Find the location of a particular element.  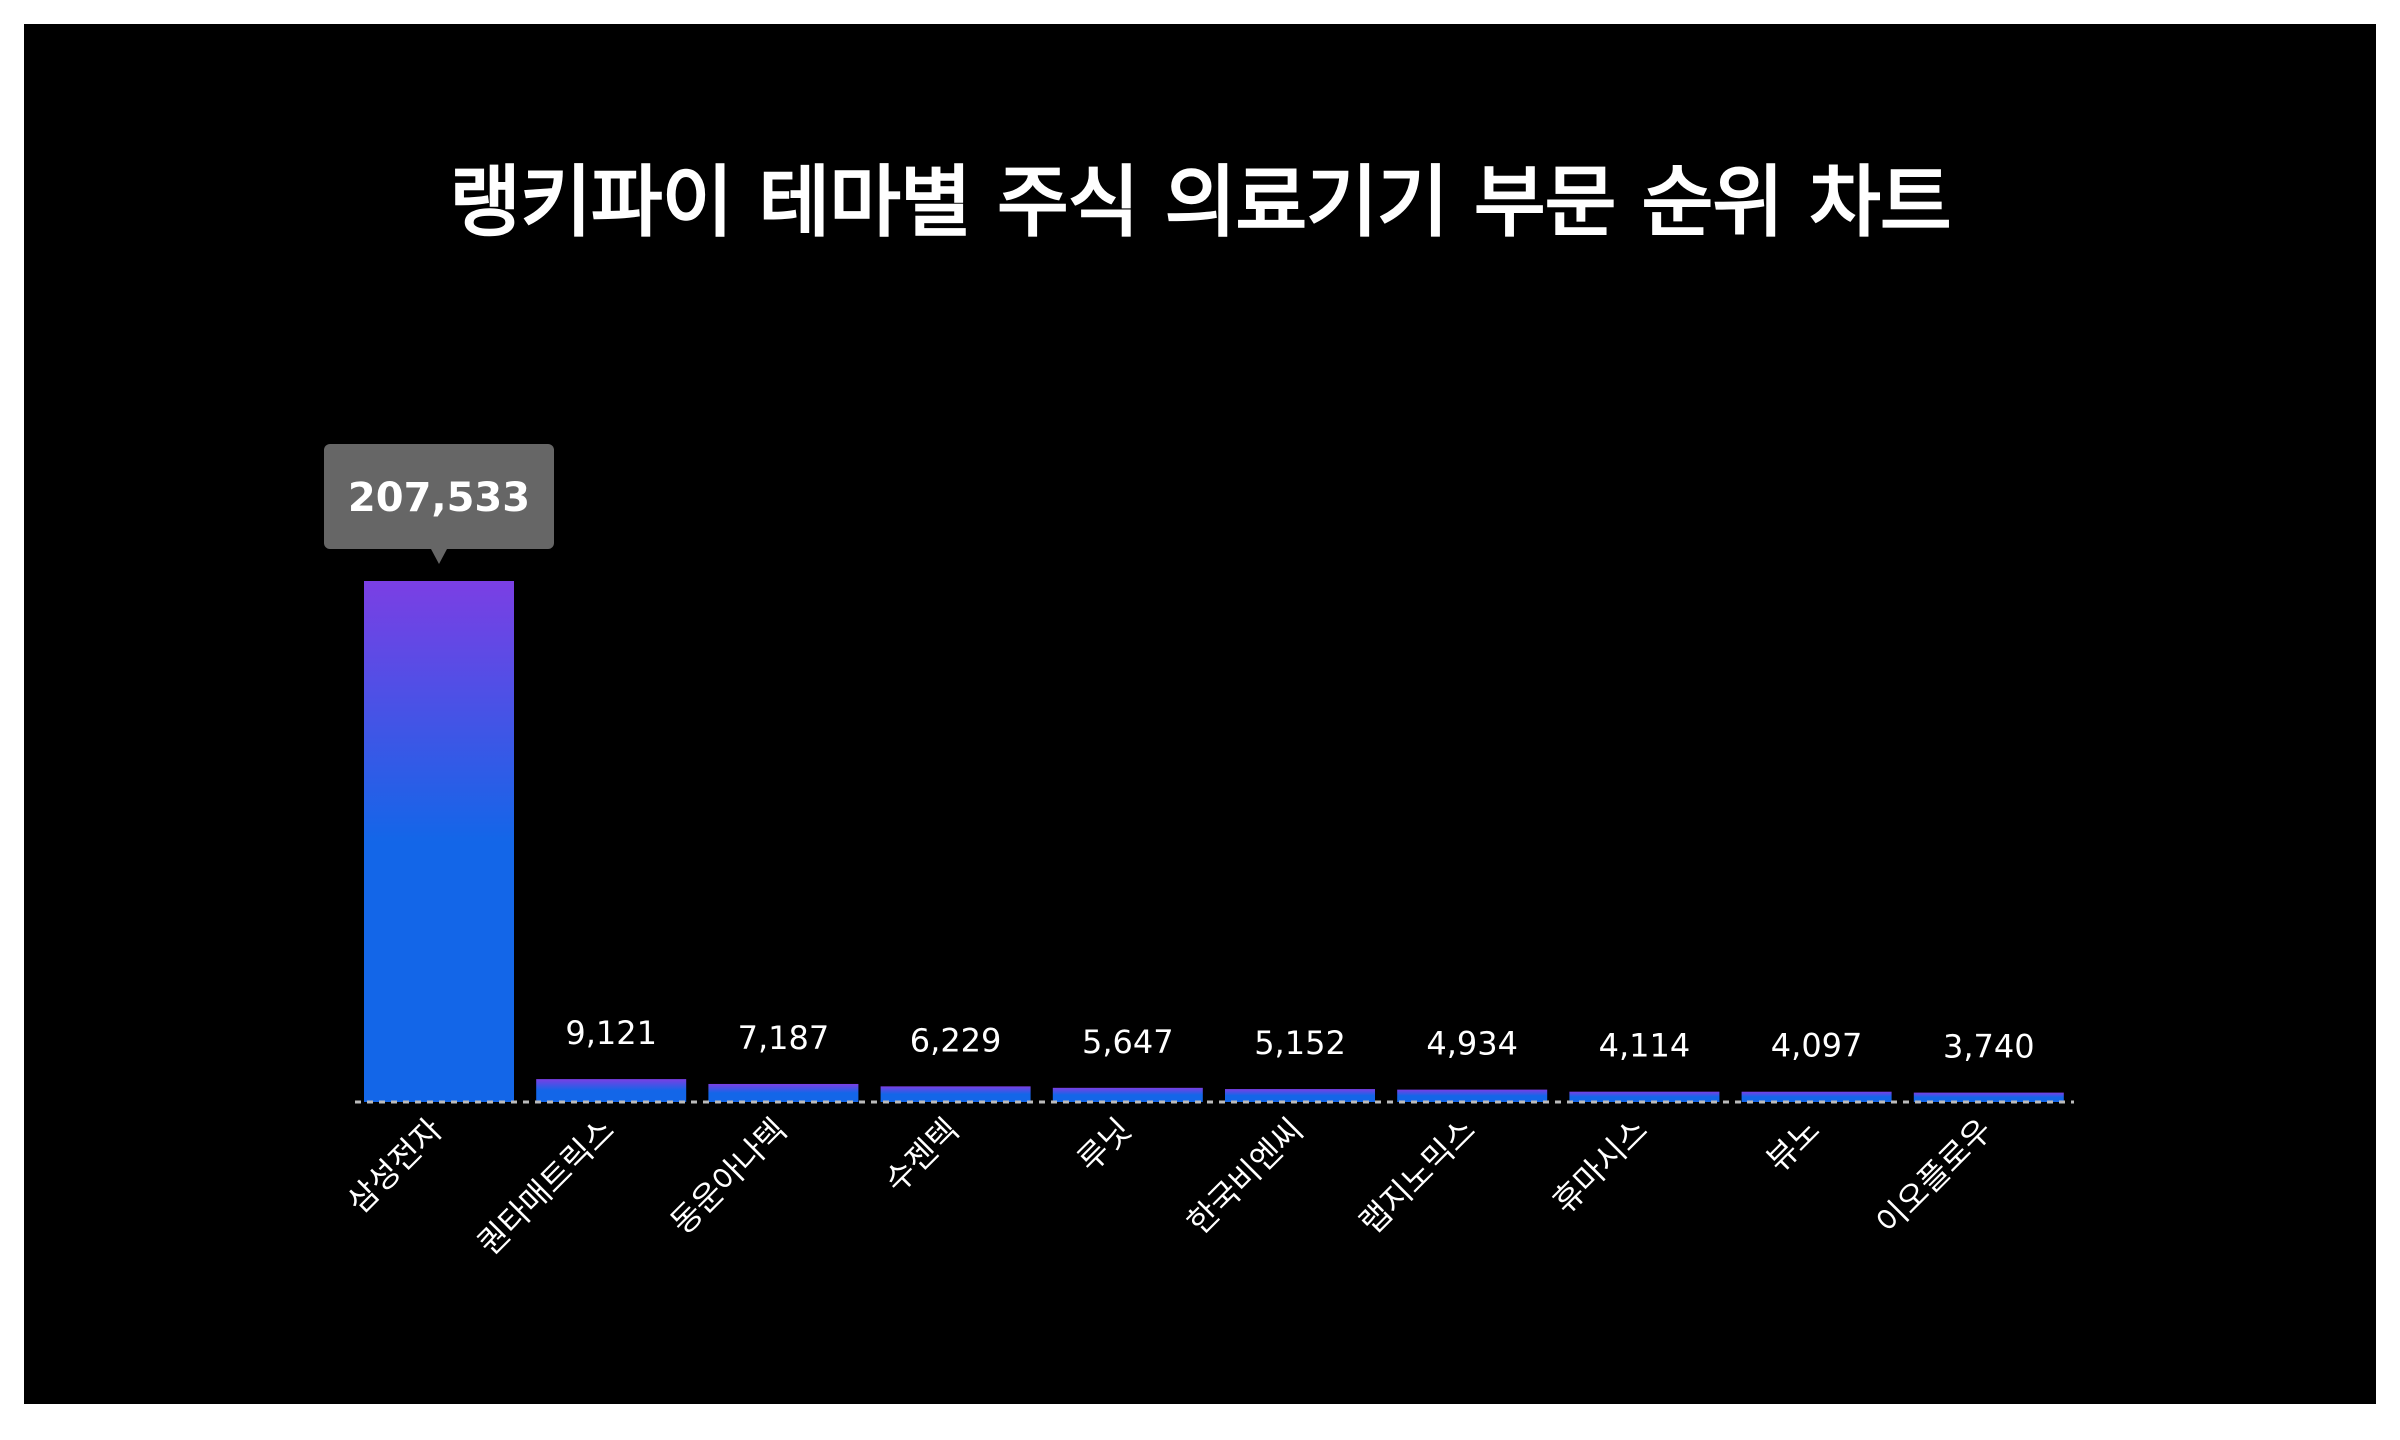

data-label: 9,121 is located at coordinates (611, 1033).